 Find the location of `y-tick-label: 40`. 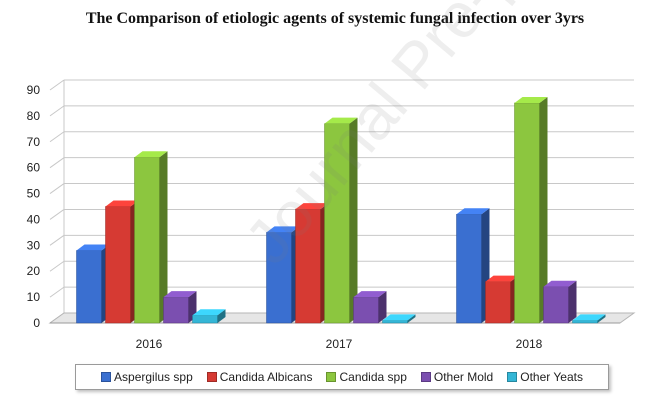

y-tick-label: 40 is located at coordinates (34, 219).